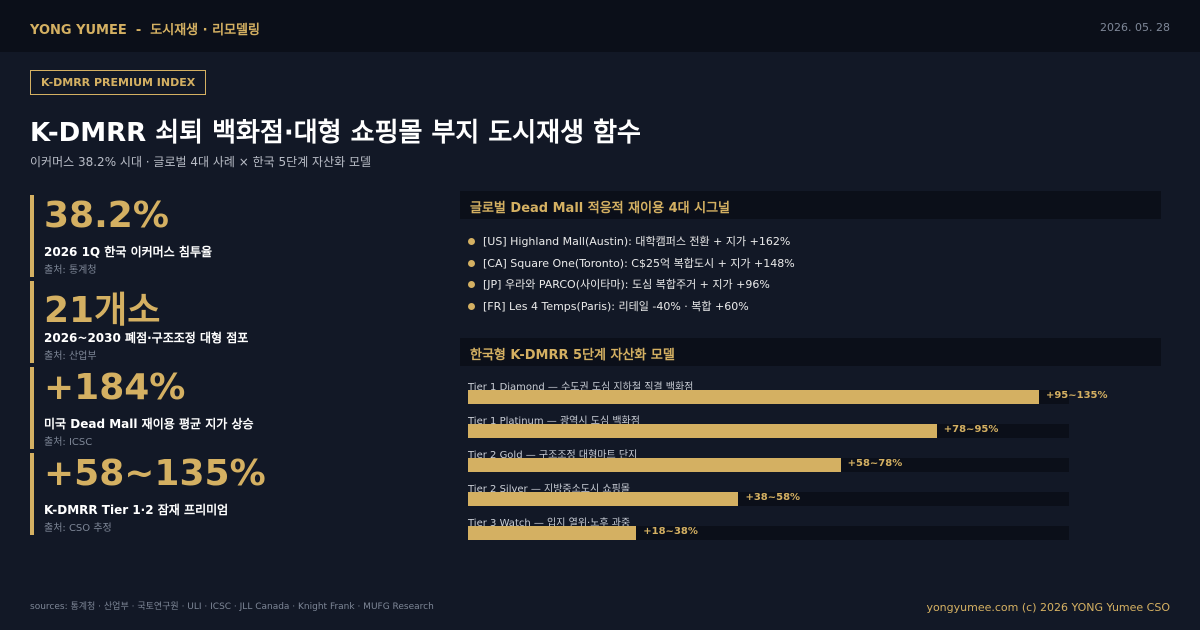 The height and width of the screenshot is (630, 1200). Describe the element at coordinates (145, 28) in the screenshot. I see `brand: YONG YUMEE - 도시재생 · 리모델링` at that location.